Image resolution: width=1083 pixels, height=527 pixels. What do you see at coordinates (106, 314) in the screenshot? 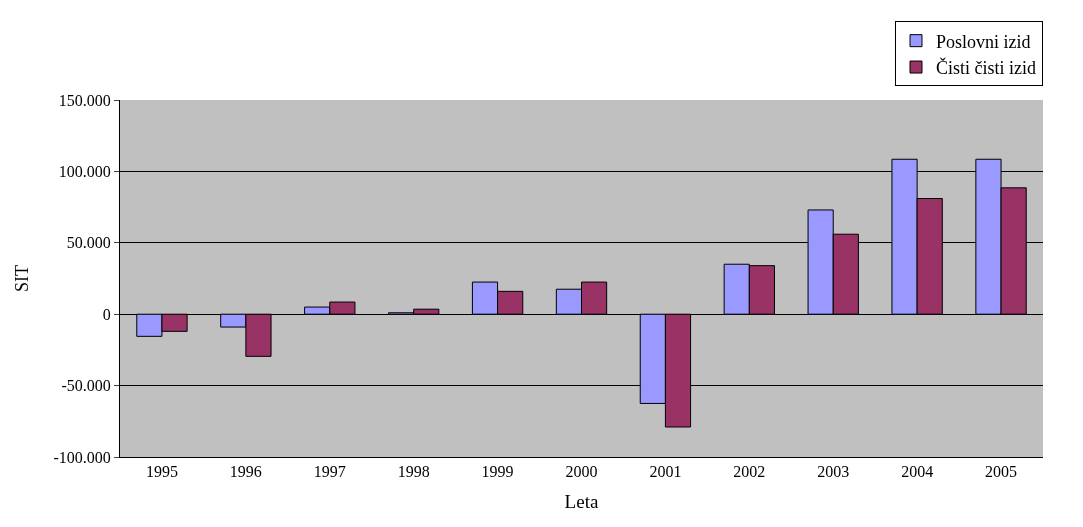
I see `y-tick-label: 0` at bounding box center [106, 314].